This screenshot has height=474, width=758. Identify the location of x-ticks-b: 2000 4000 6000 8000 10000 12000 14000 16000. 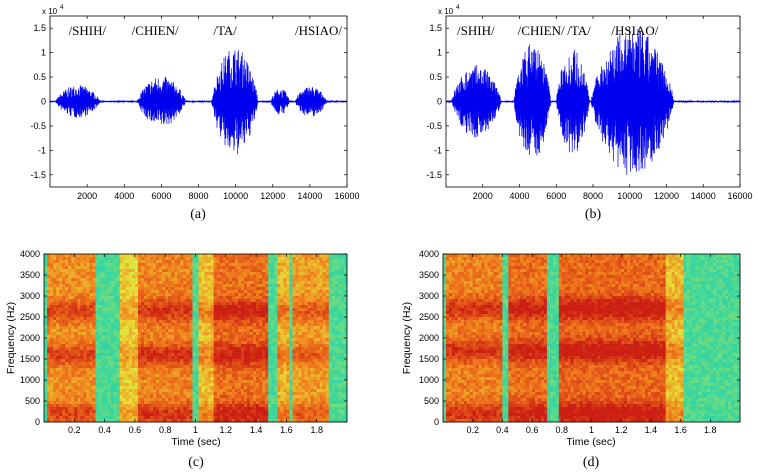
(613, 108).